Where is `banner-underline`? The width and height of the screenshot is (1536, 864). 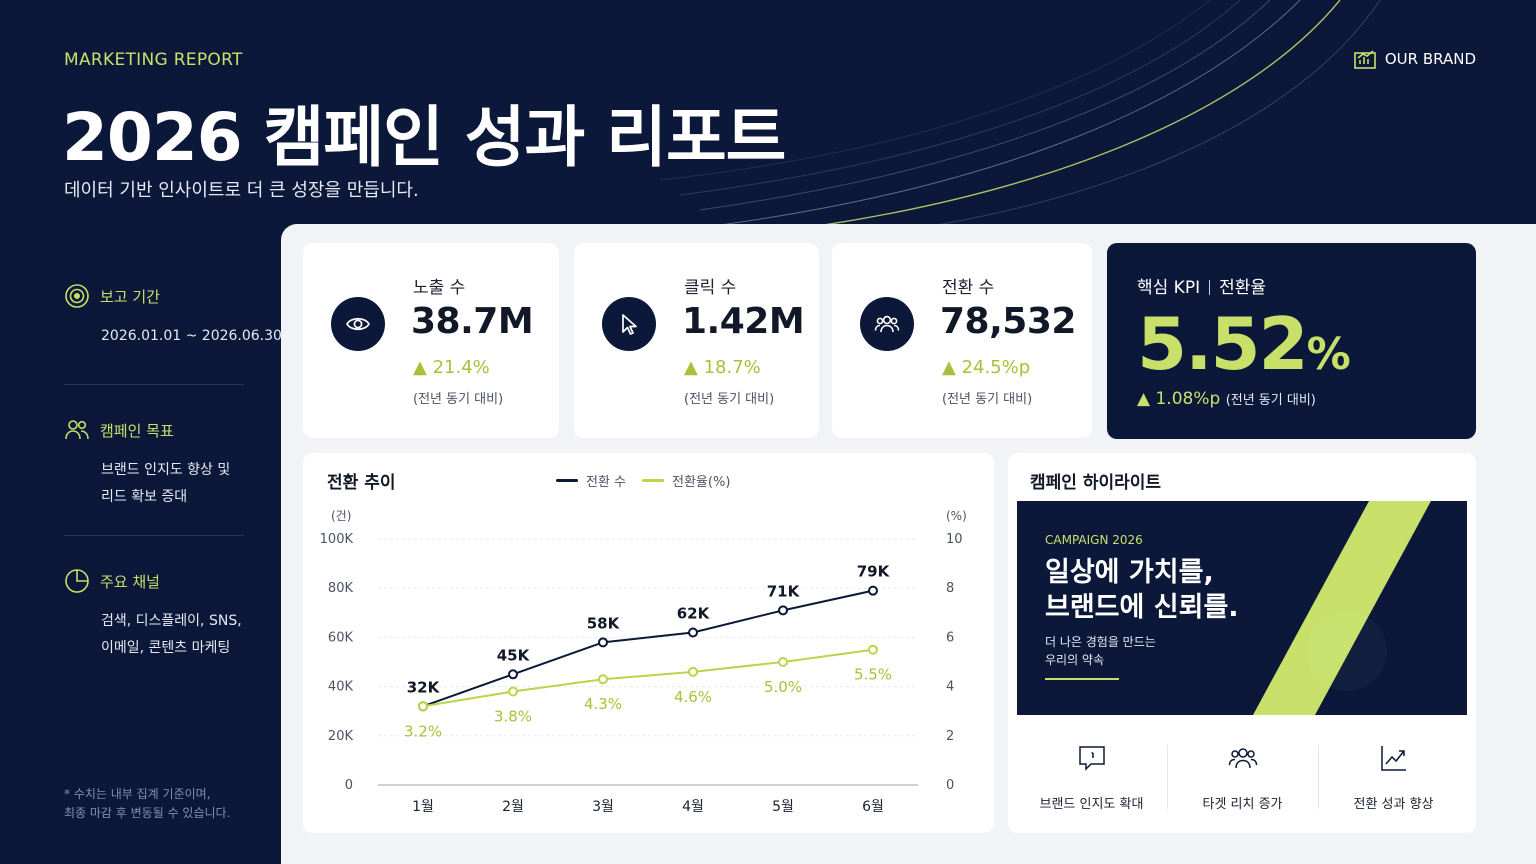 banner-underline is located at coordinates (1082, 679).